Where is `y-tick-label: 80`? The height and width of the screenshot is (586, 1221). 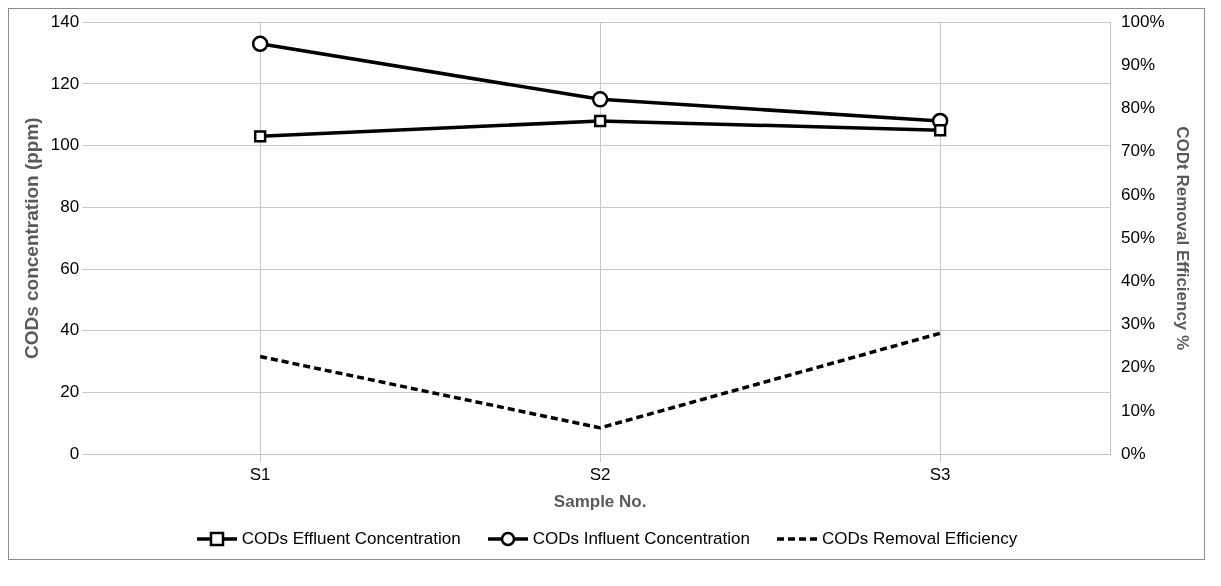 y-tick-label: 80 is located at coordinates (70, 207).